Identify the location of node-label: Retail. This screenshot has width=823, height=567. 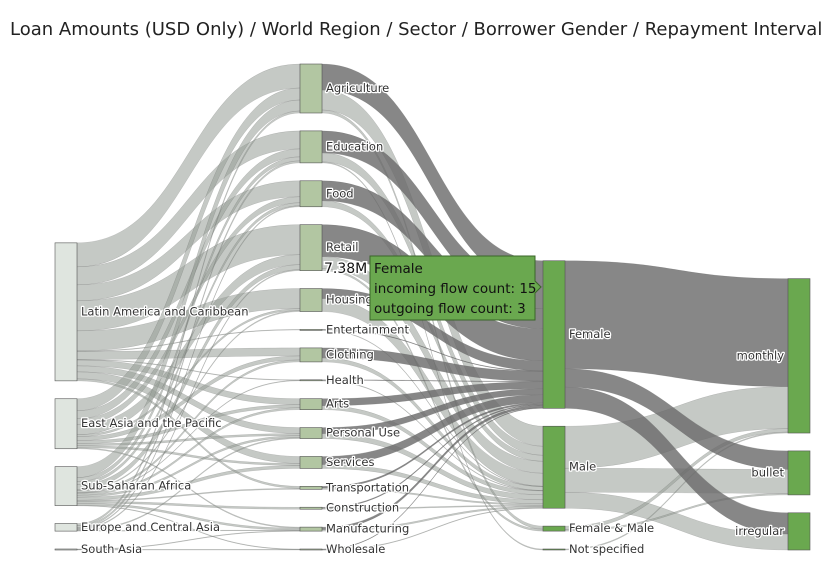
(342, 247).